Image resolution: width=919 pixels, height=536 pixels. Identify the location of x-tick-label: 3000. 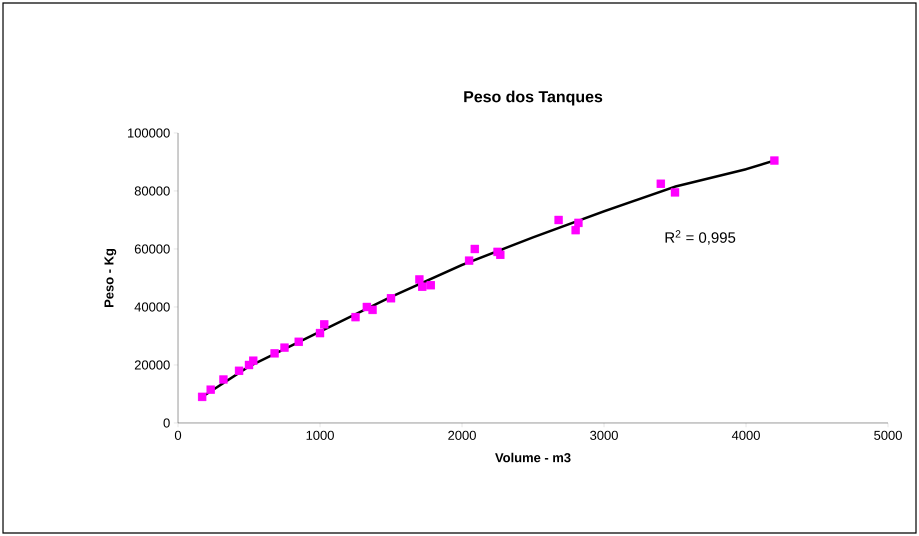
(604, 435).